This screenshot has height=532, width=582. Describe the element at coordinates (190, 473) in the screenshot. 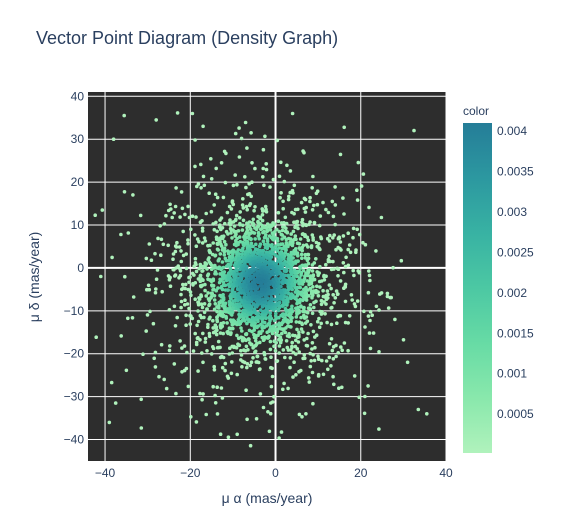

I see `x-tick-label: −20` at that location.